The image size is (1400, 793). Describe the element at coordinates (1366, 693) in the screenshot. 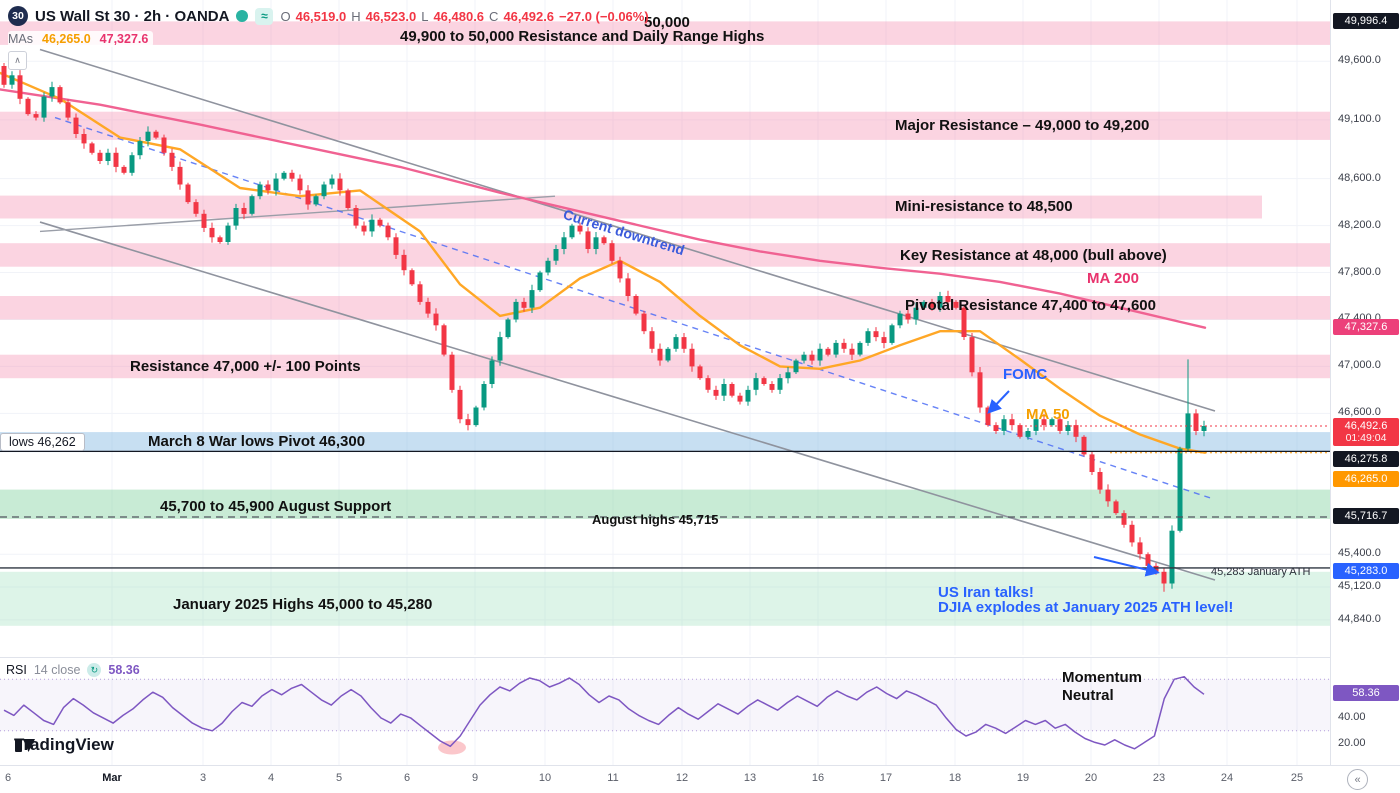

I see `price-badge: 58.36` at that location.